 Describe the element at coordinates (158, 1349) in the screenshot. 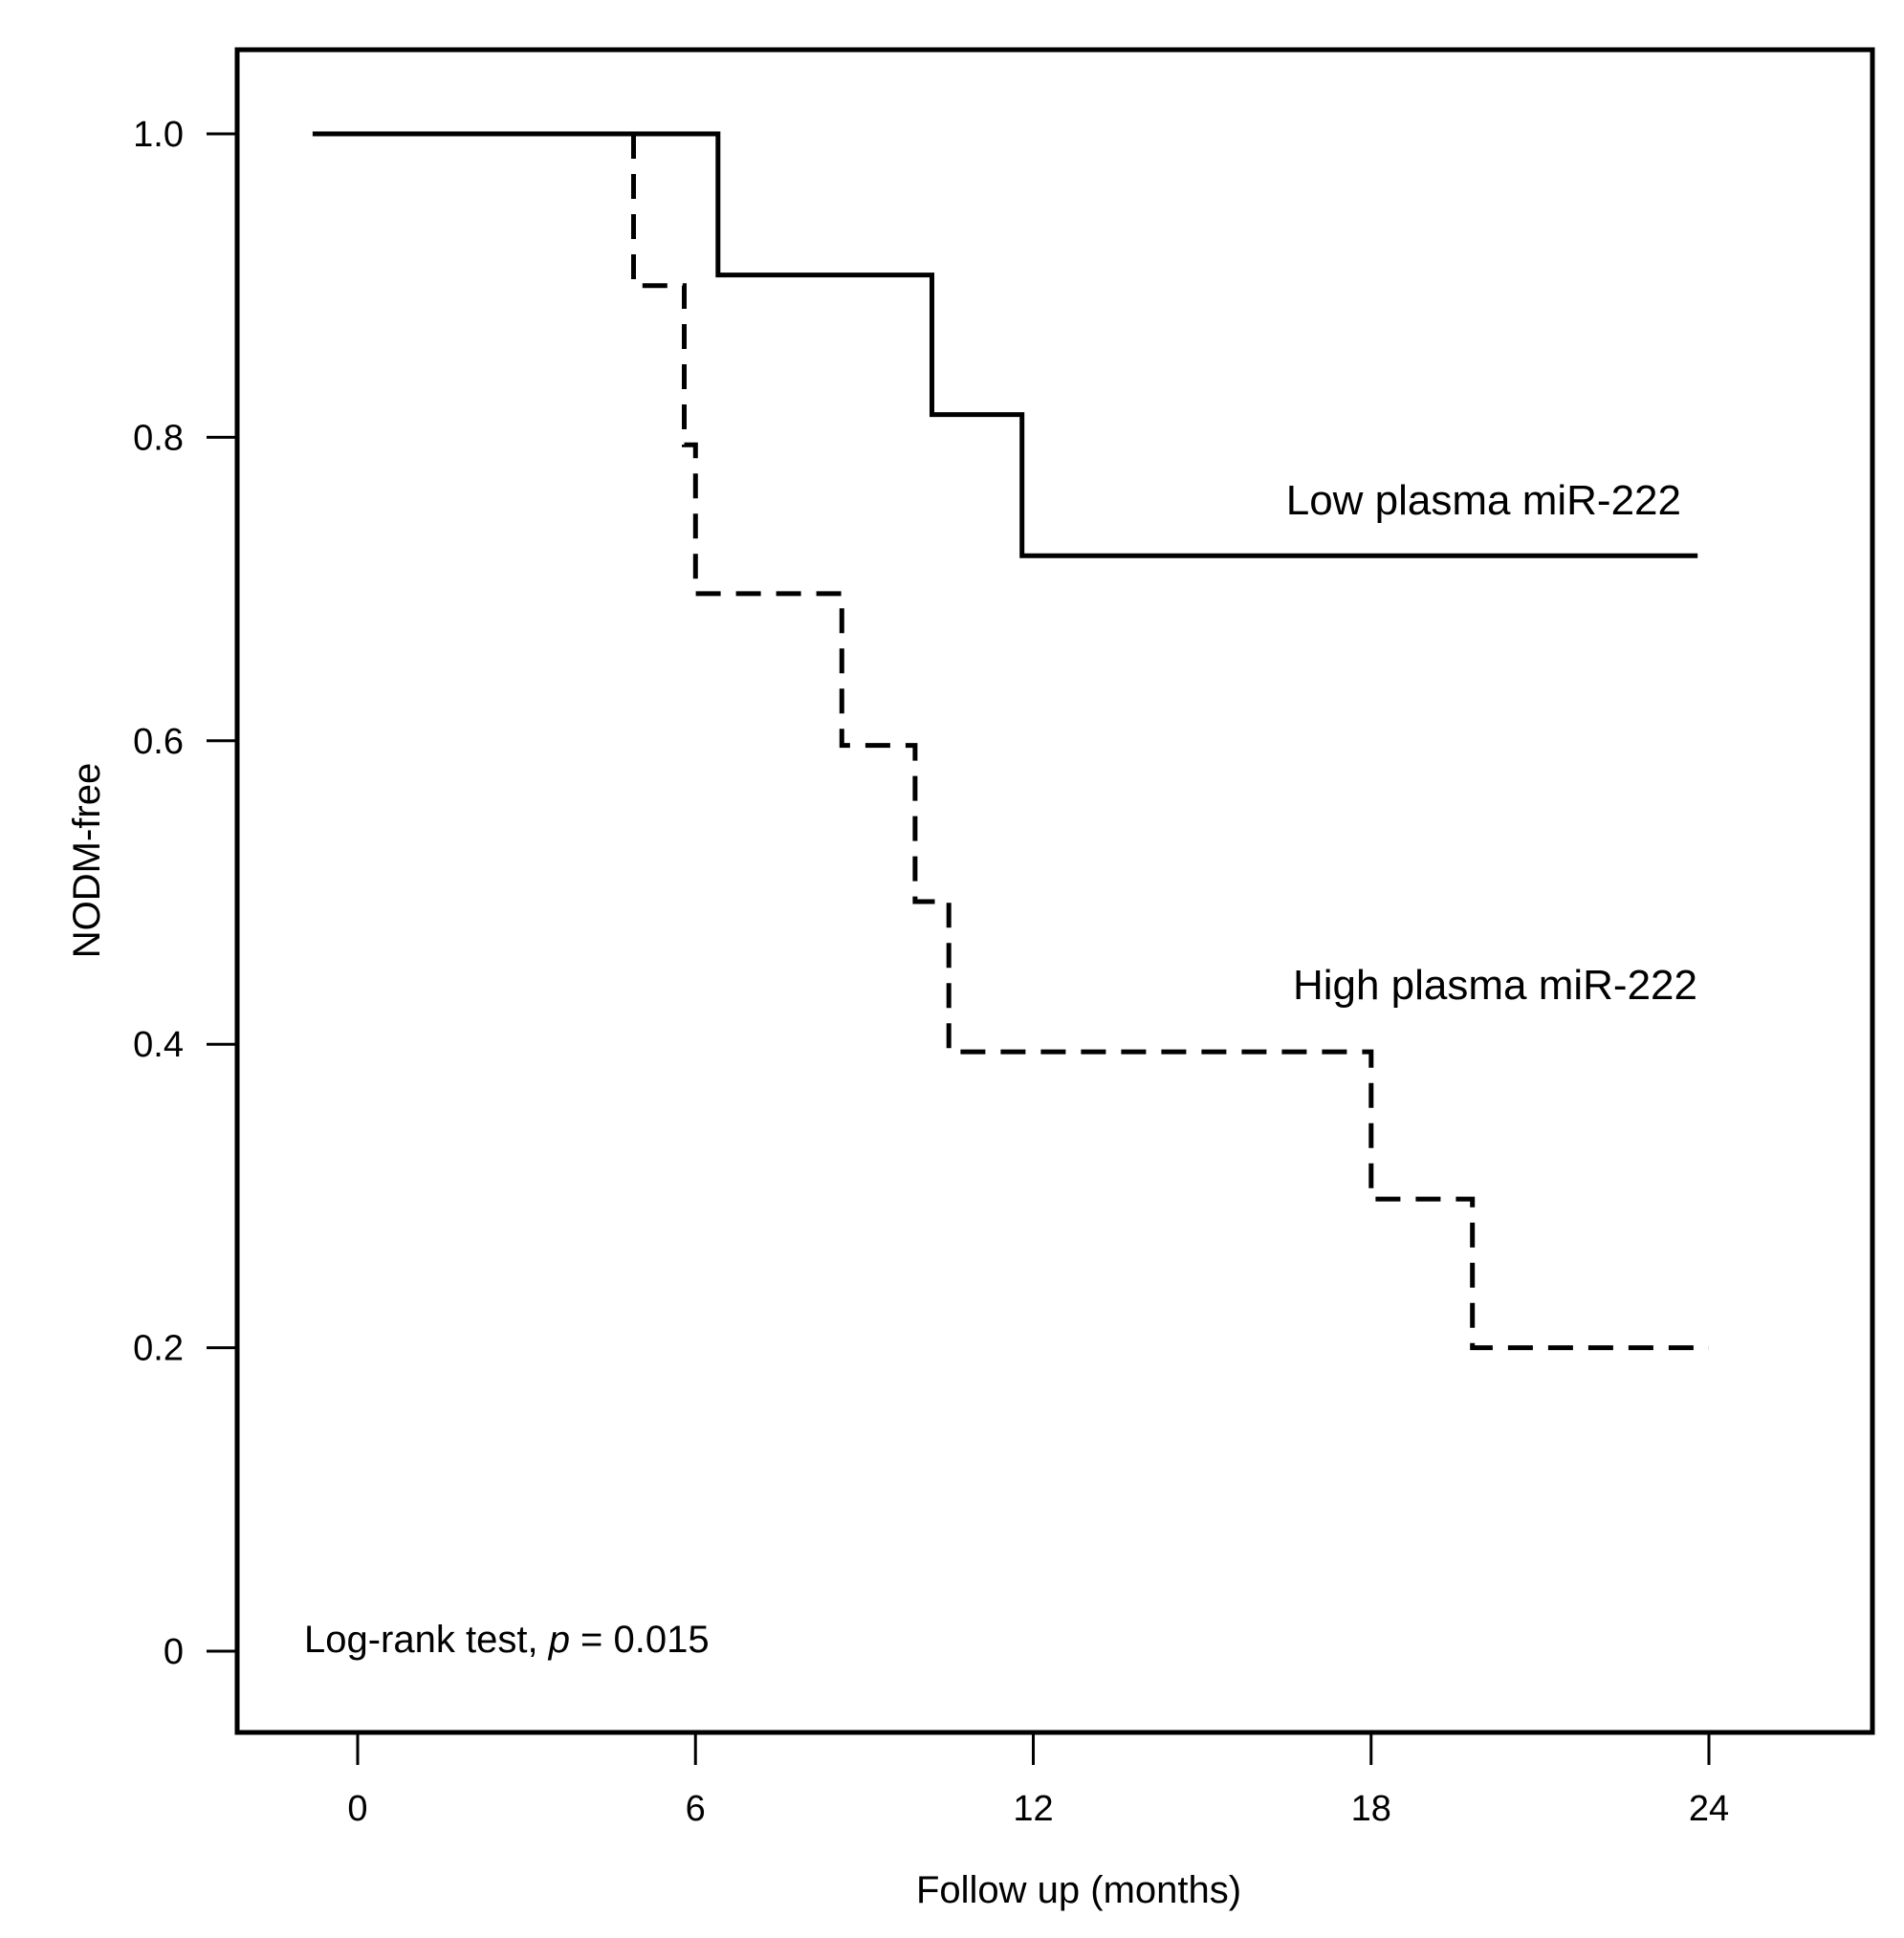

I see `y-tick-label: 0.2` at that location.